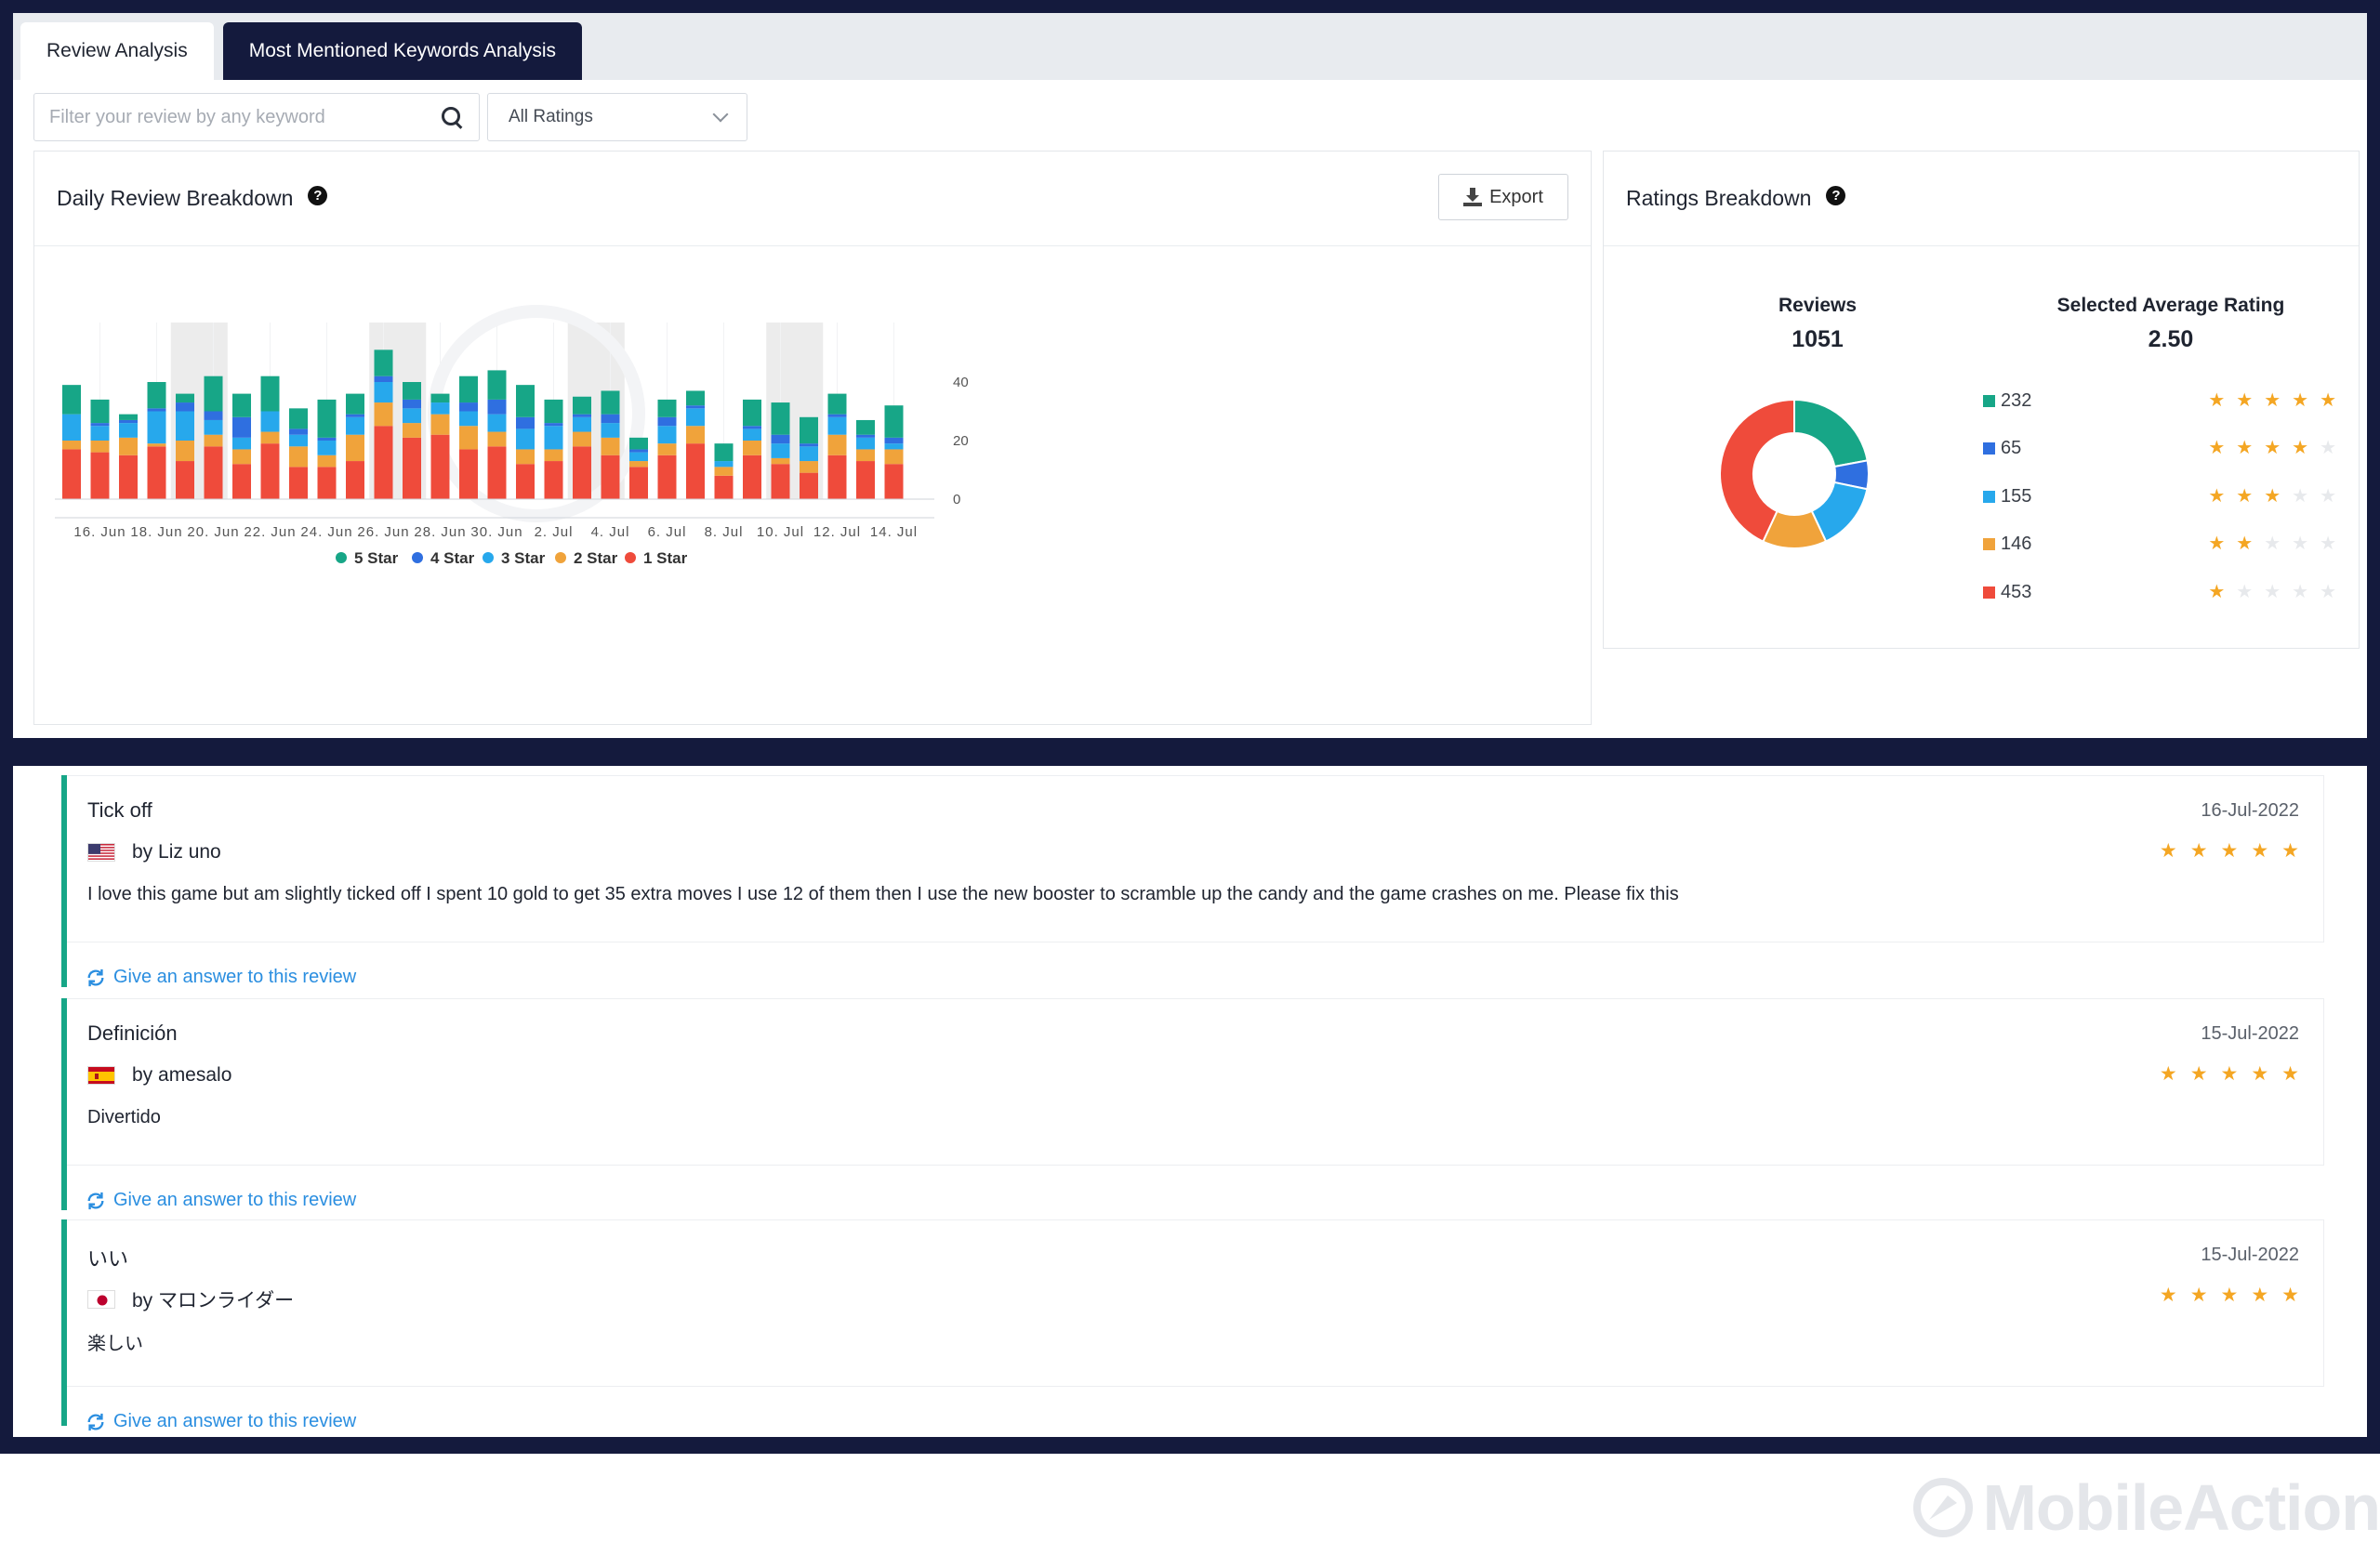 Image resolution: width=2380 pixels, height=1542 pixels. Describe the element at coordinates (617, 117) in the screenshot. I see `rating-filter-select: All Ratings` at that location.